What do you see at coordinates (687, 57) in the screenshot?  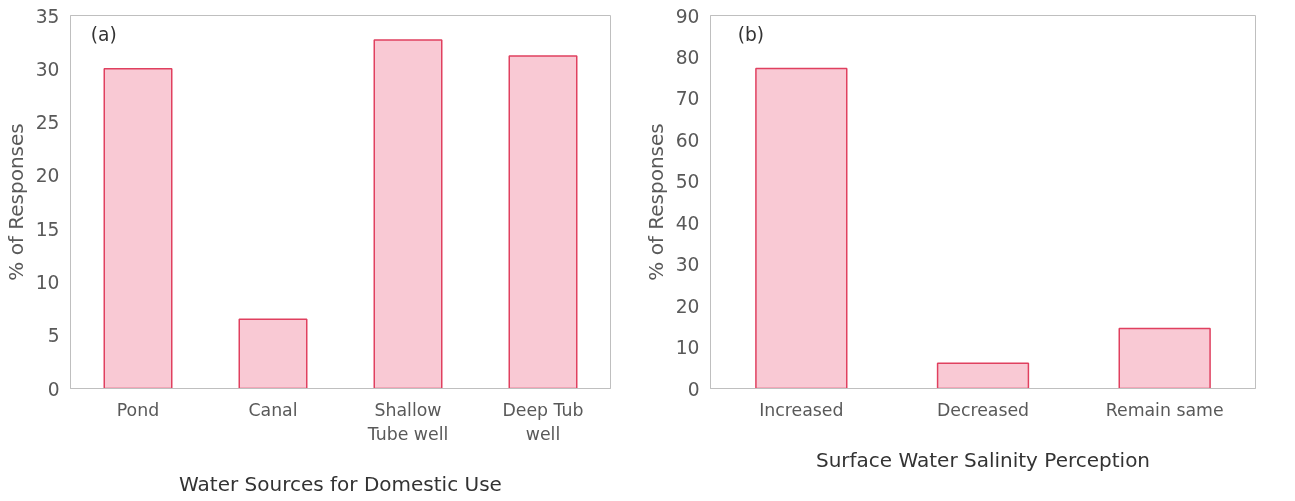 I see `y-tick-label: 80` at bounding box center [687, 57].